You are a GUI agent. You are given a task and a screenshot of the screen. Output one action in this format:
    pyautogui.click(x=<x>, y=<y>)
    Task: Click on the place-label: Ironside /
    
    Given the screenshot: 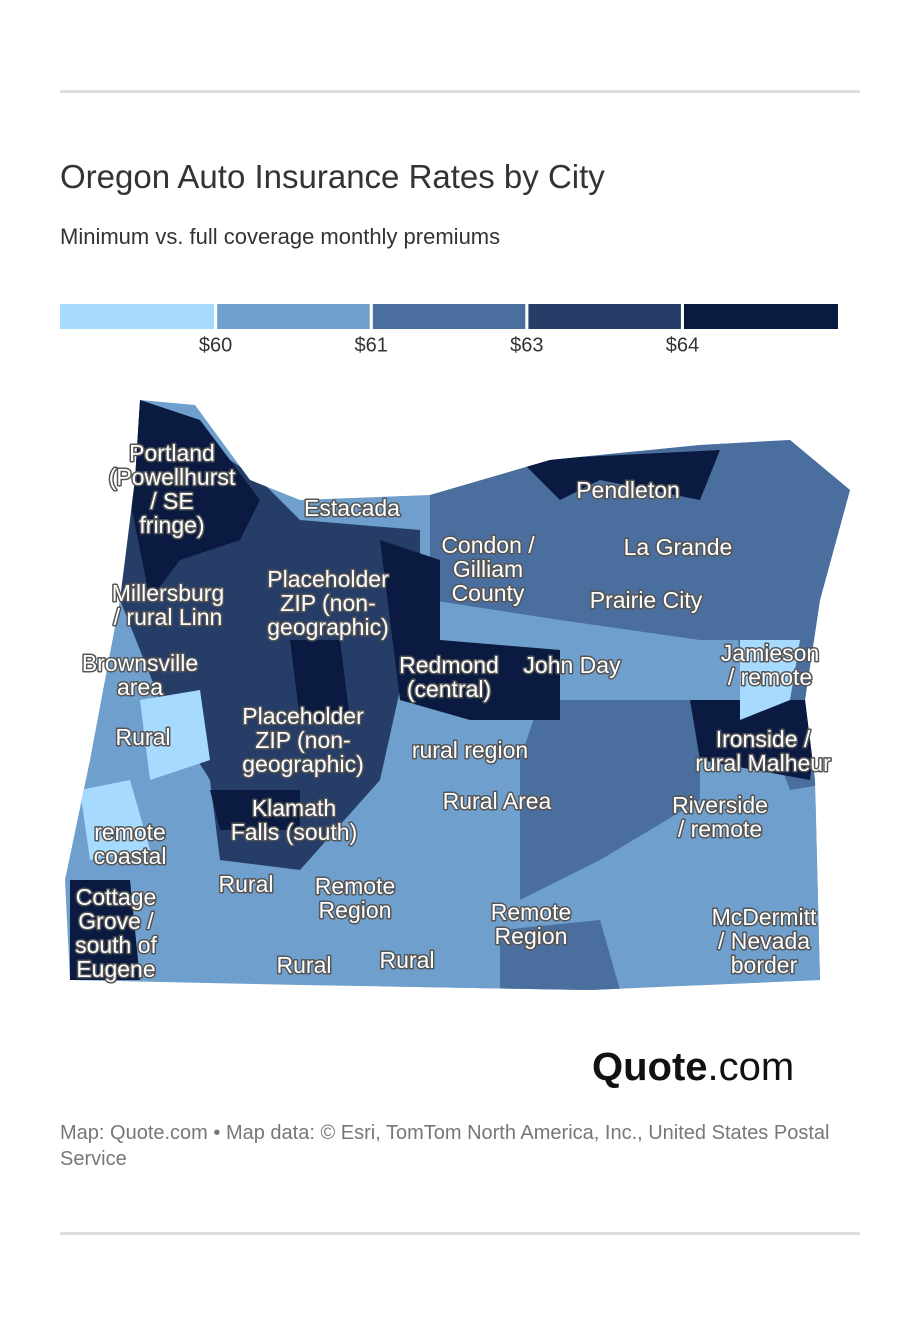 What is the action you would take?
    pyautogui.click(x=763, y=739)
    